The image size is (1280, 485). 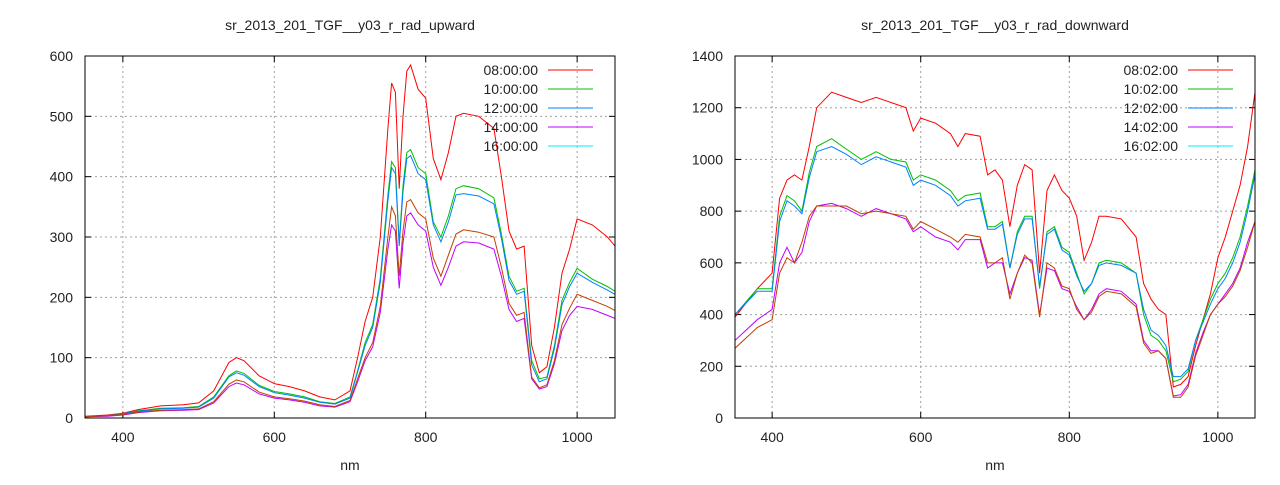 I want to click on y-tick-label: 1200, so click(x=707, y=108).